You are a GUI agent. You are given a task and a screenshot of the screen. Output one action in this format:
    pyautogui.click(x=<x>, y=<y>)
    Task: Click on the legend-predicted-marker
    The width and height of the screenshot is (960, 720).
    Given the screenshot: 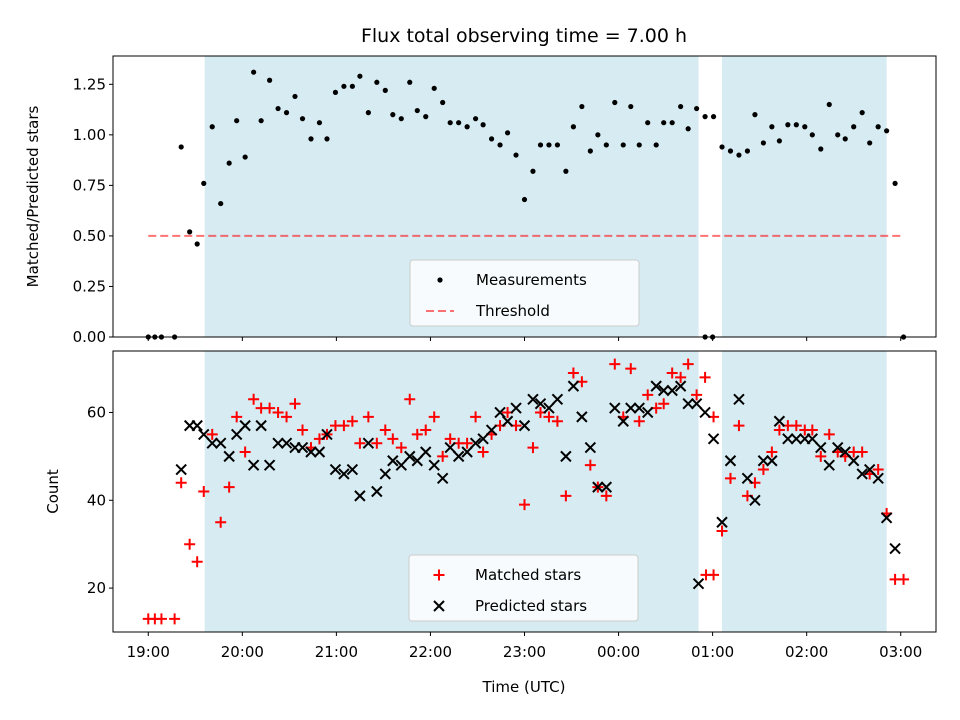 What is the action you would take?
    pyautogui.click(x=439, y=606)
    